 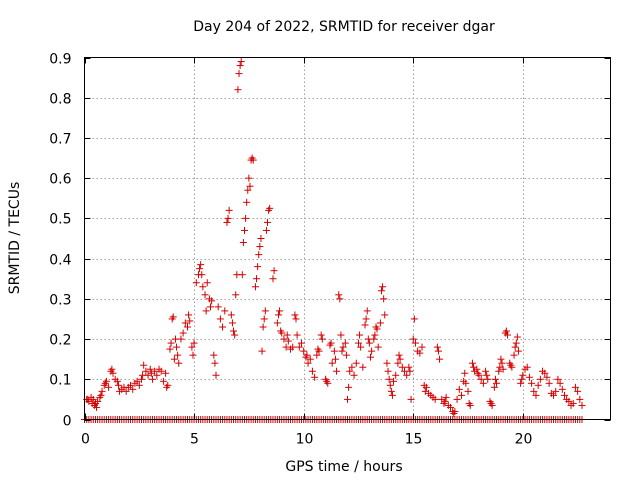 I want to click on x-tick-label: 20, so click(x=524, y=440).